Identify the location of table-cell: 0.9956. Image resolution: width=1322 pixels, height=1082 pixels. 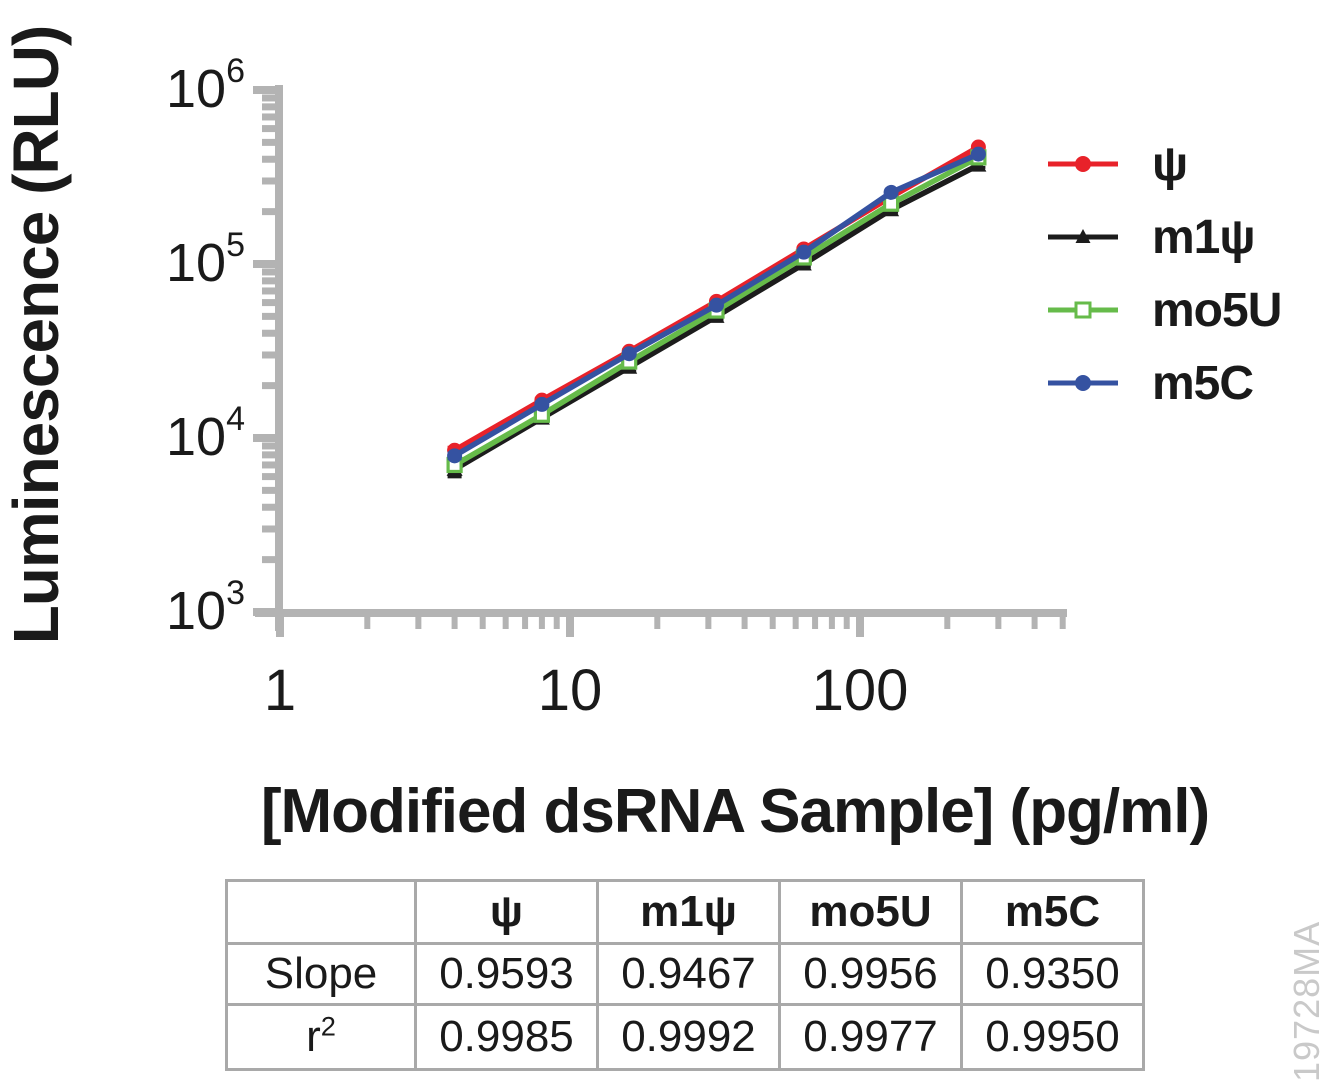
(870, 974).